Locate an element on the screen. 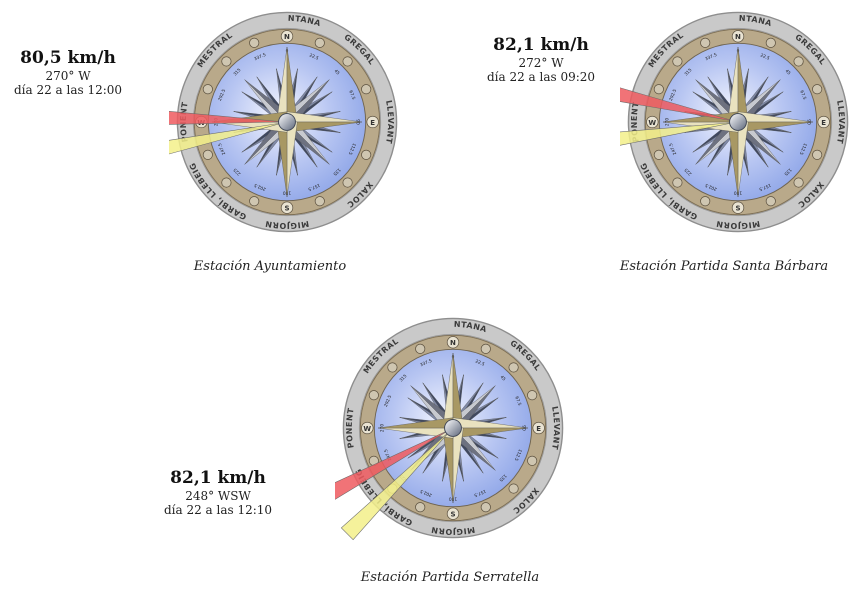 The image size is (852, 593). wind-reading-serratella: 82,1 km/h 248° WSW día 22 a las 12:10 is located at coordinates (218, 493).